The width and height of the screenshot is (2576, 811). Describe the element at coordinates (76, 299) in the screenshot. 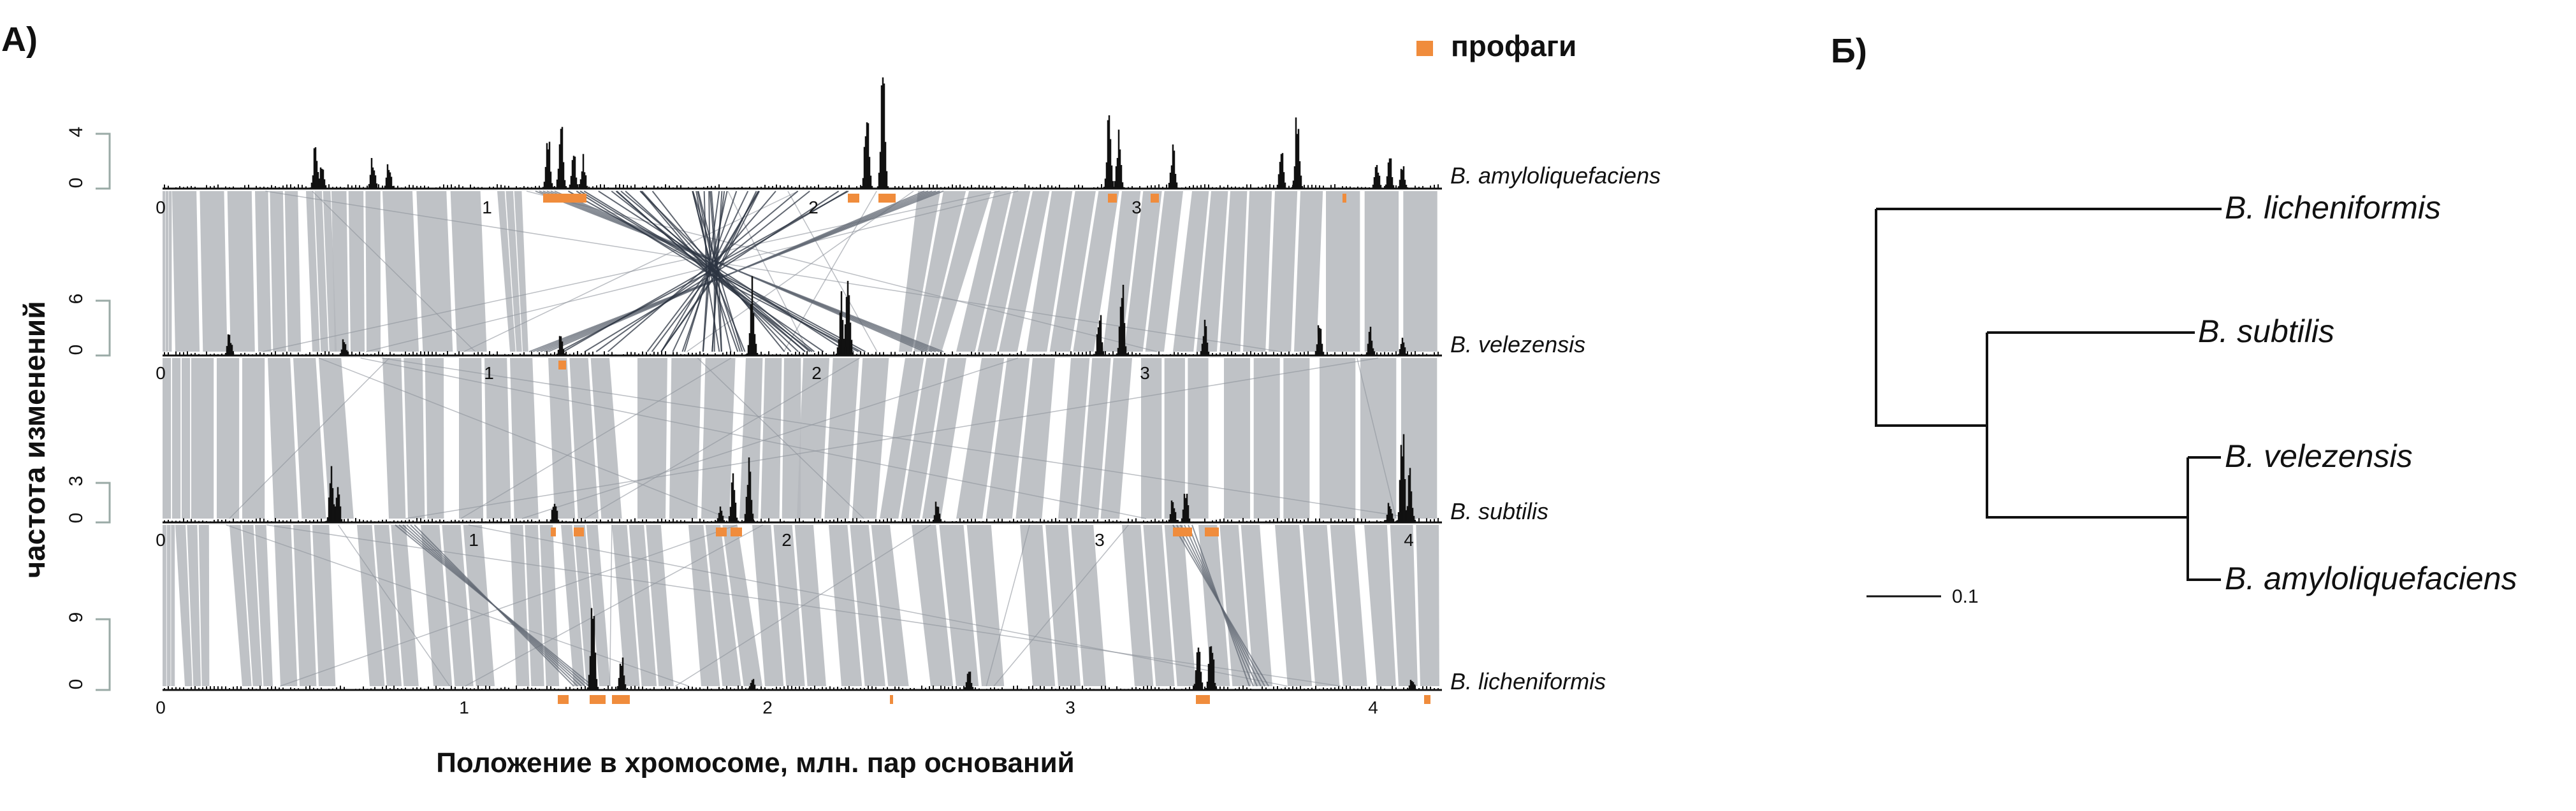

I see `y-tick-max: 6` at that location.